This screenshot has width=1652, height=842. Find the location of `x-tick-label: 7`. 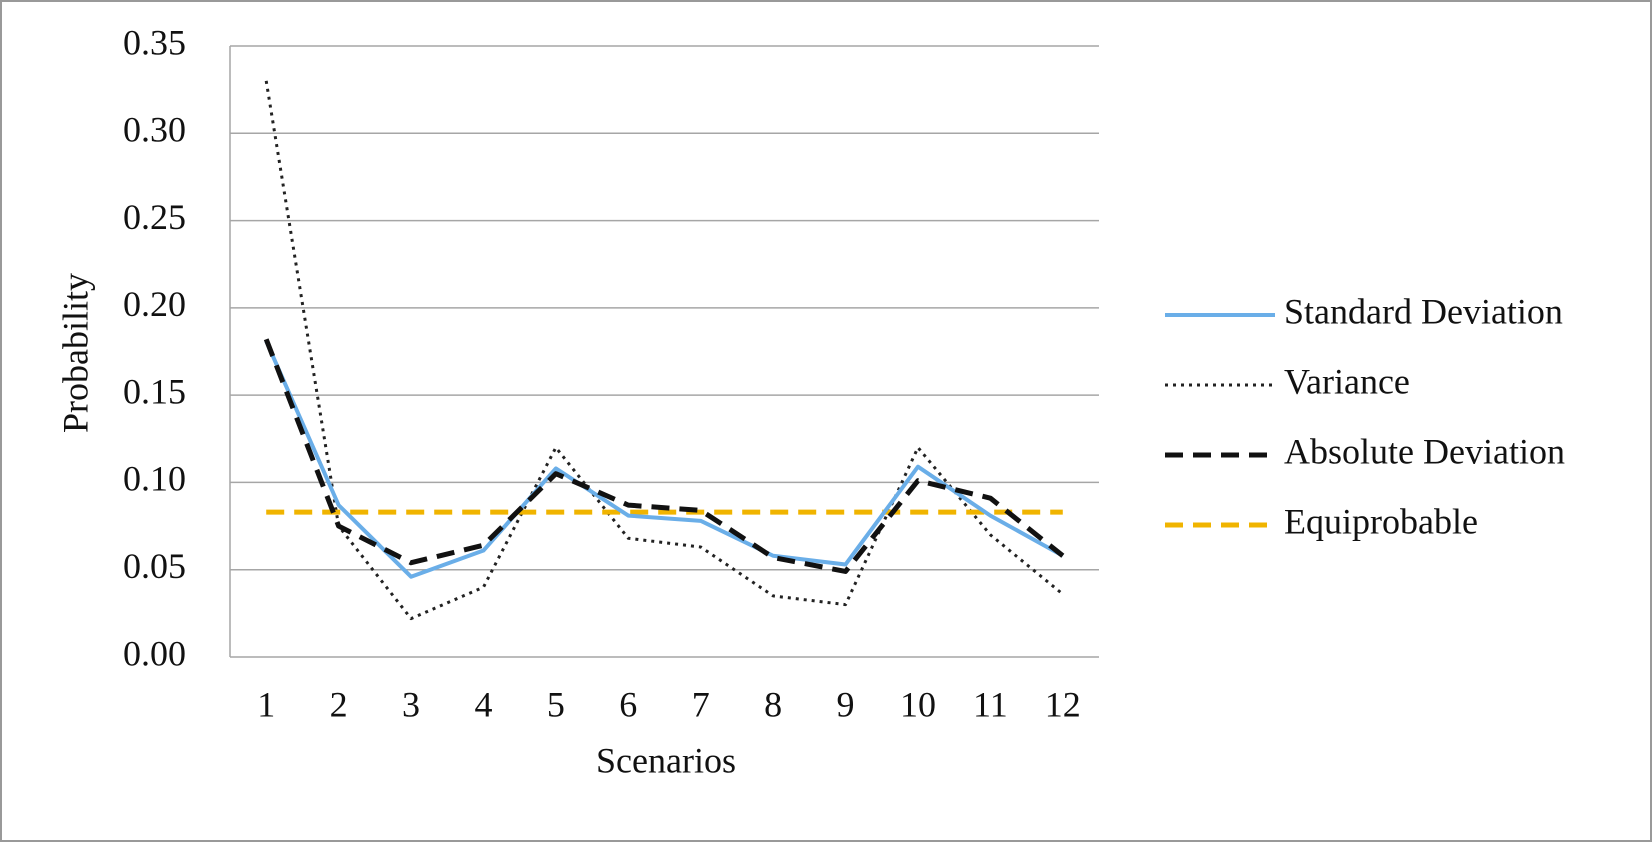

x-tick-label: 7 is located at coordinates (701, 704).